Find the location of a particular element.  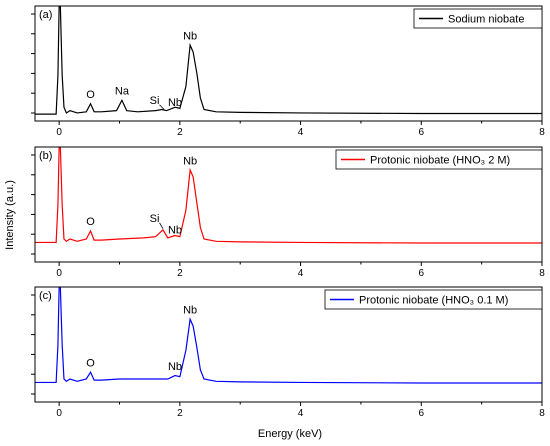

legend-label: Protonic niobate (HNO₃ 0.1 M) is located at coordinates (433, 301).